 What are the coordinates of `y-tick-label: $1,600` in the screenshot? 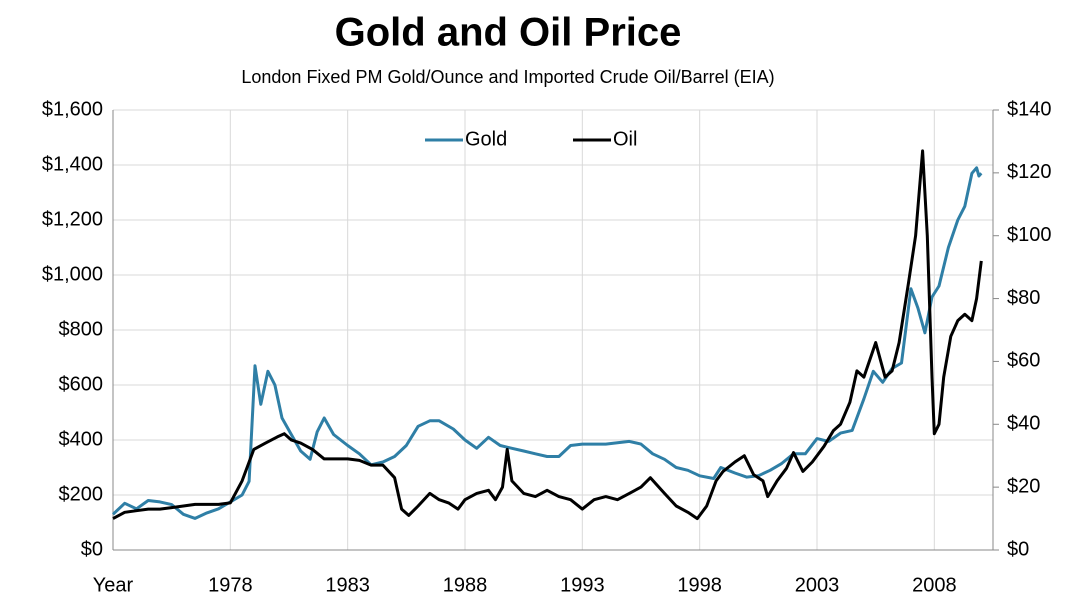 It's located at (72, 109).